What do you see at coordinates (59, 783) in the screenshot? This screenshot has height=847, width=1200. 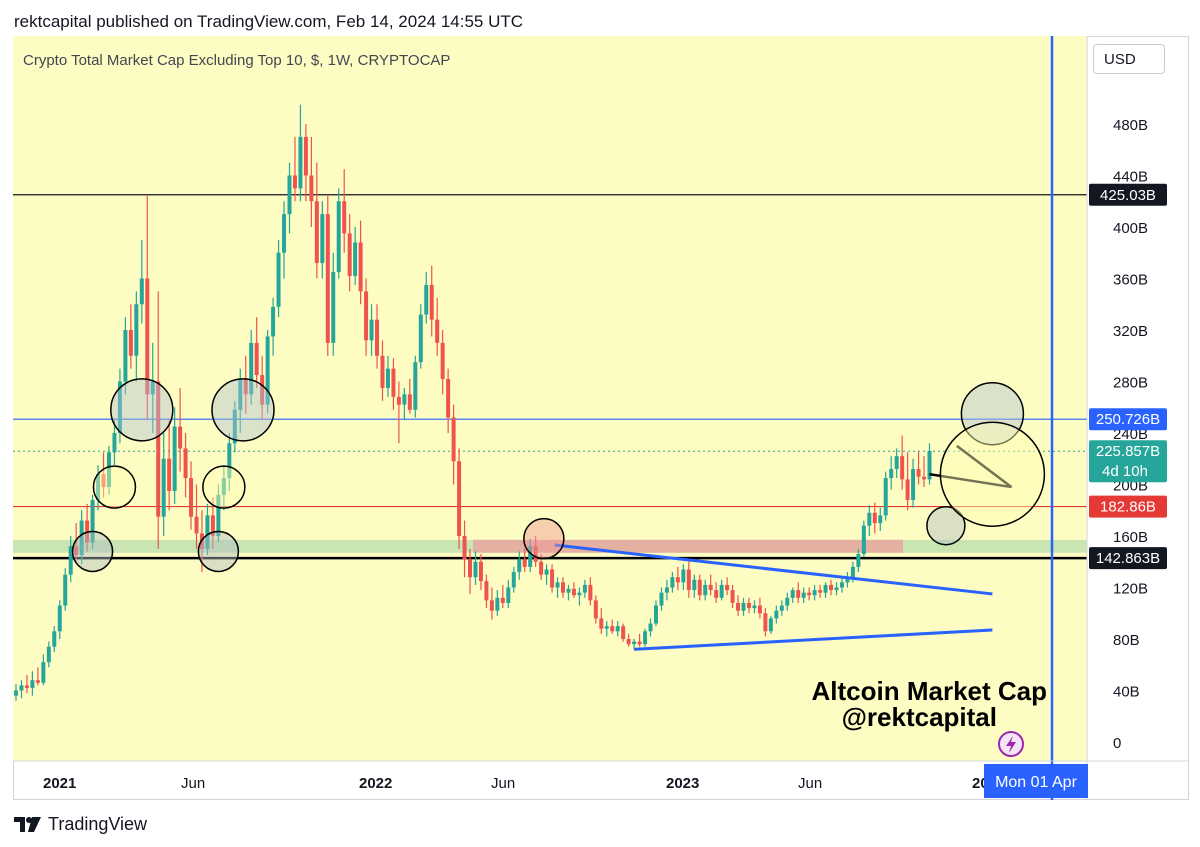 I see `x-tick-label: 2021` at bounding box center [59, 783].